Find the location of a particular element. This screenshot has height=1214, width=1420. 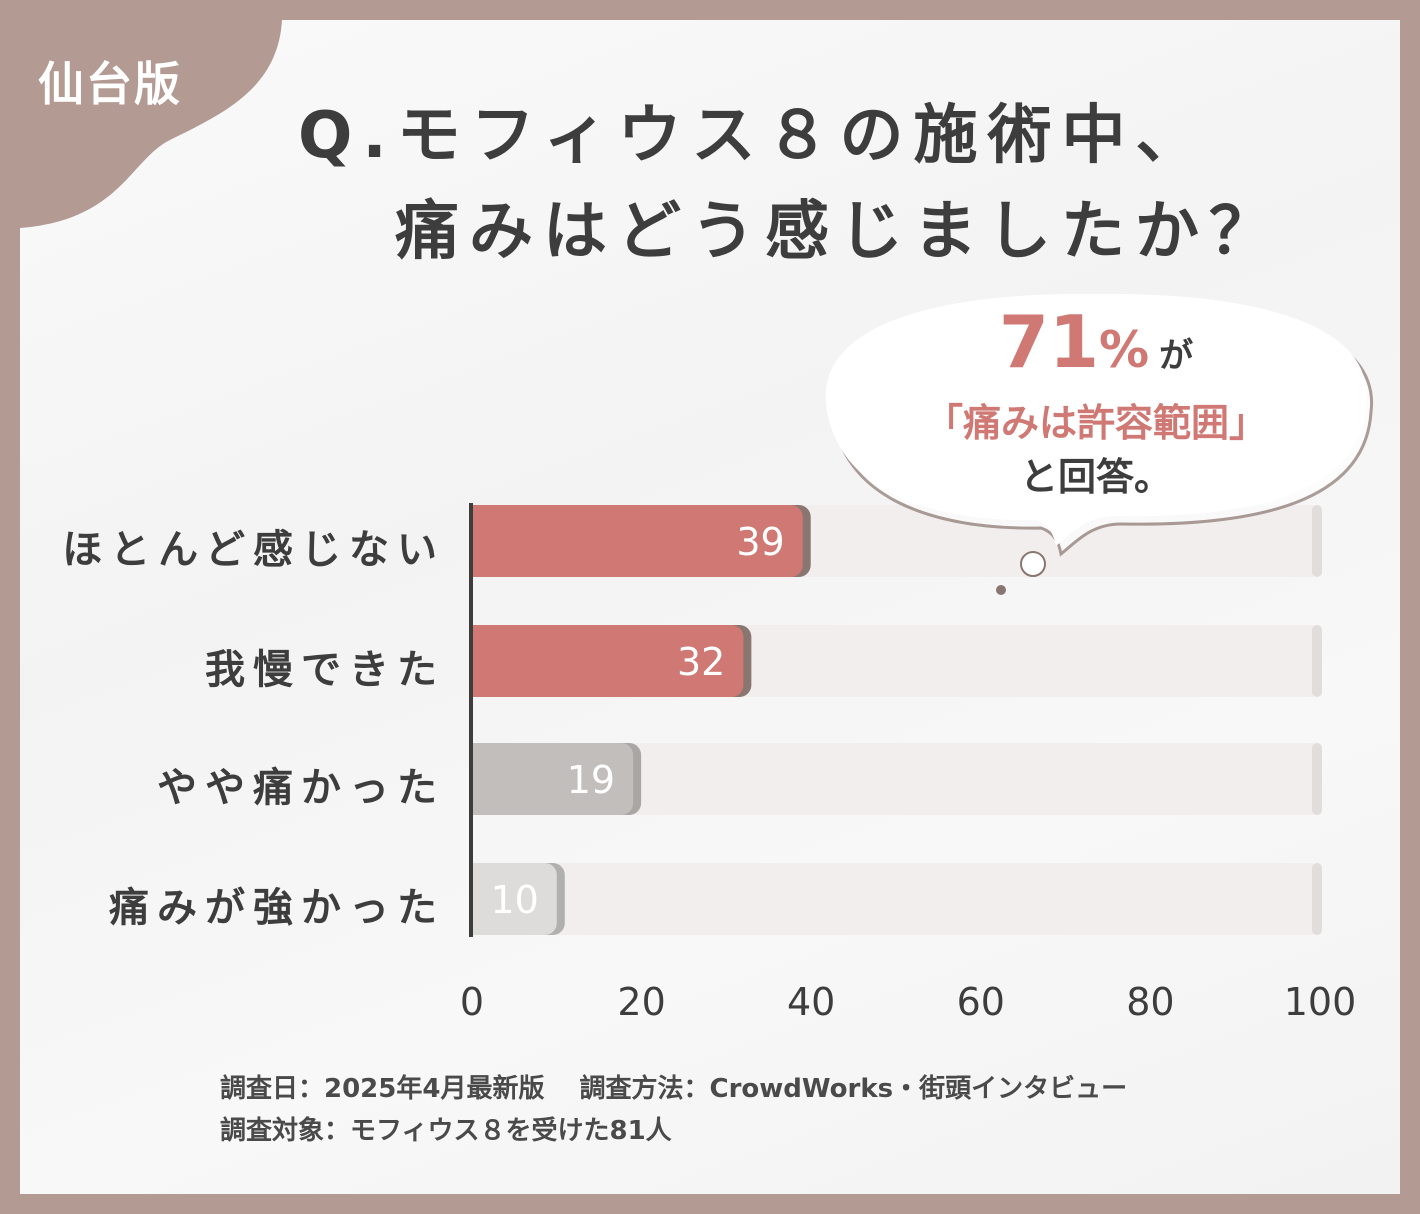

speech-bubble is located at coordinates (1099, 444).